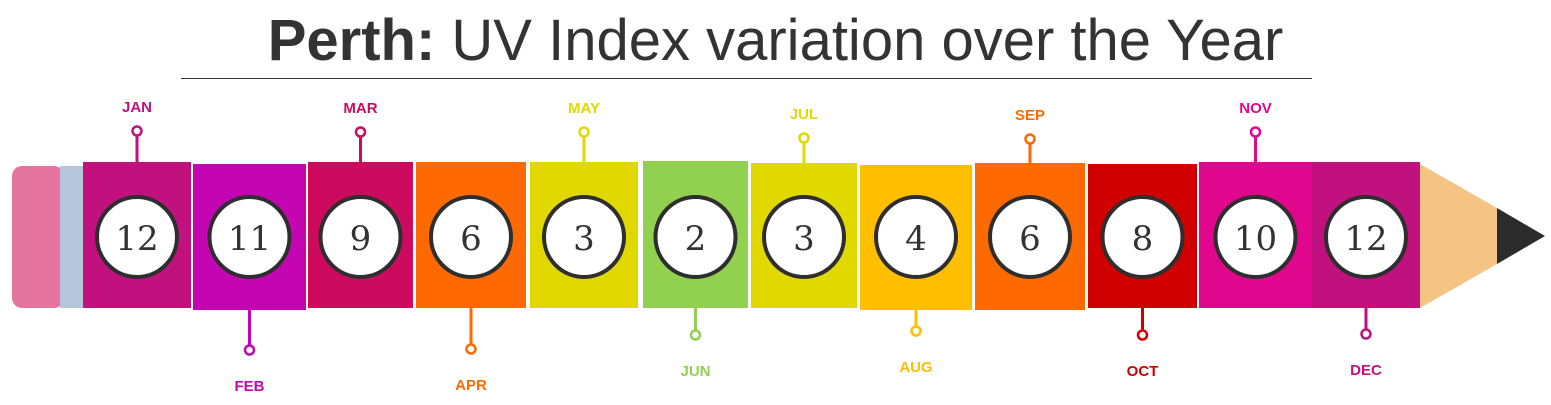  I want to click on month-label-may: MAY, so click(584, 108).